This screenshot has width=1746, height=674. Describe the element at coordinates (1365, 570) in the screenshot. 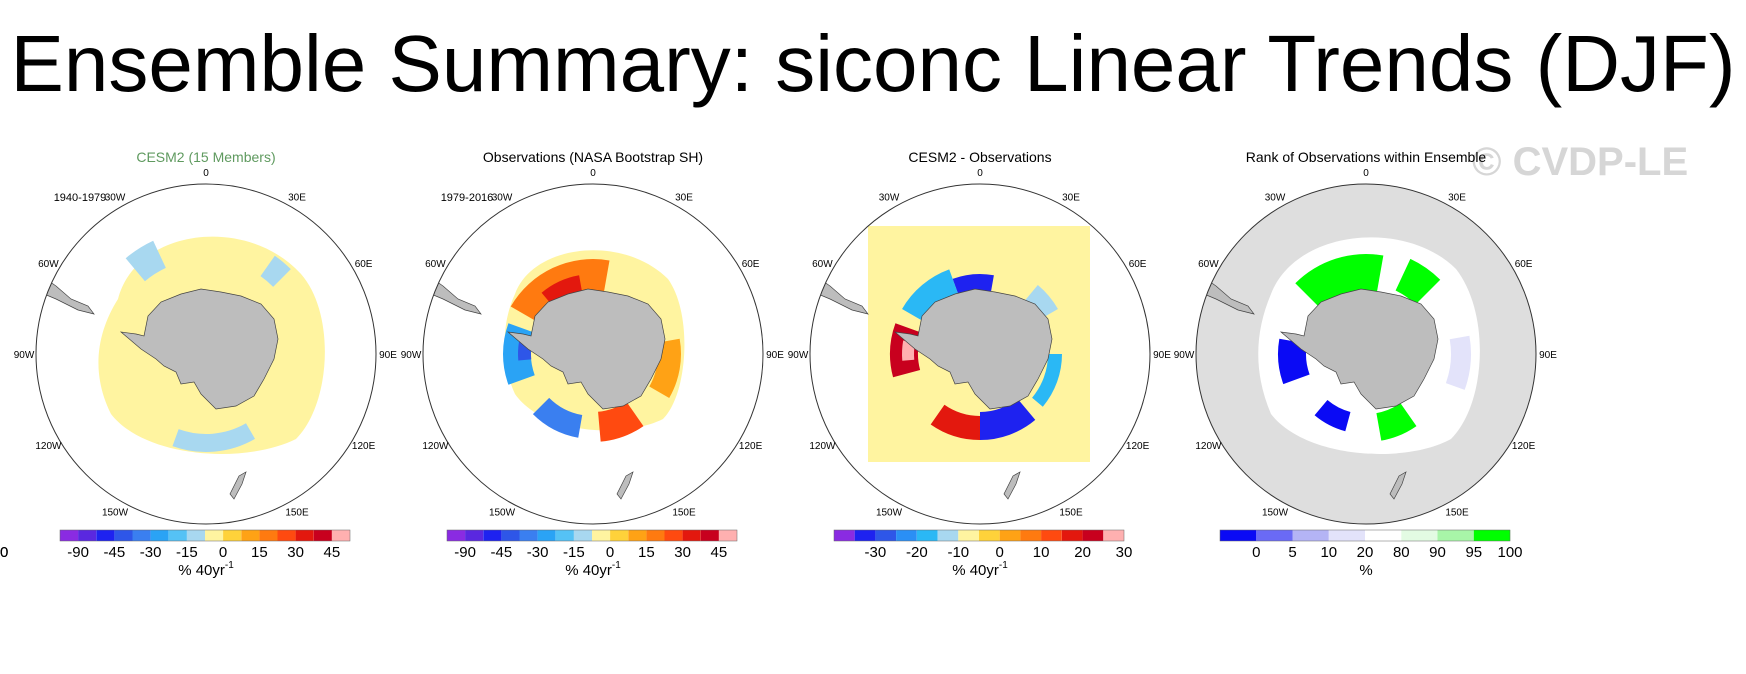

I see `colorbar-units: %` at that location.